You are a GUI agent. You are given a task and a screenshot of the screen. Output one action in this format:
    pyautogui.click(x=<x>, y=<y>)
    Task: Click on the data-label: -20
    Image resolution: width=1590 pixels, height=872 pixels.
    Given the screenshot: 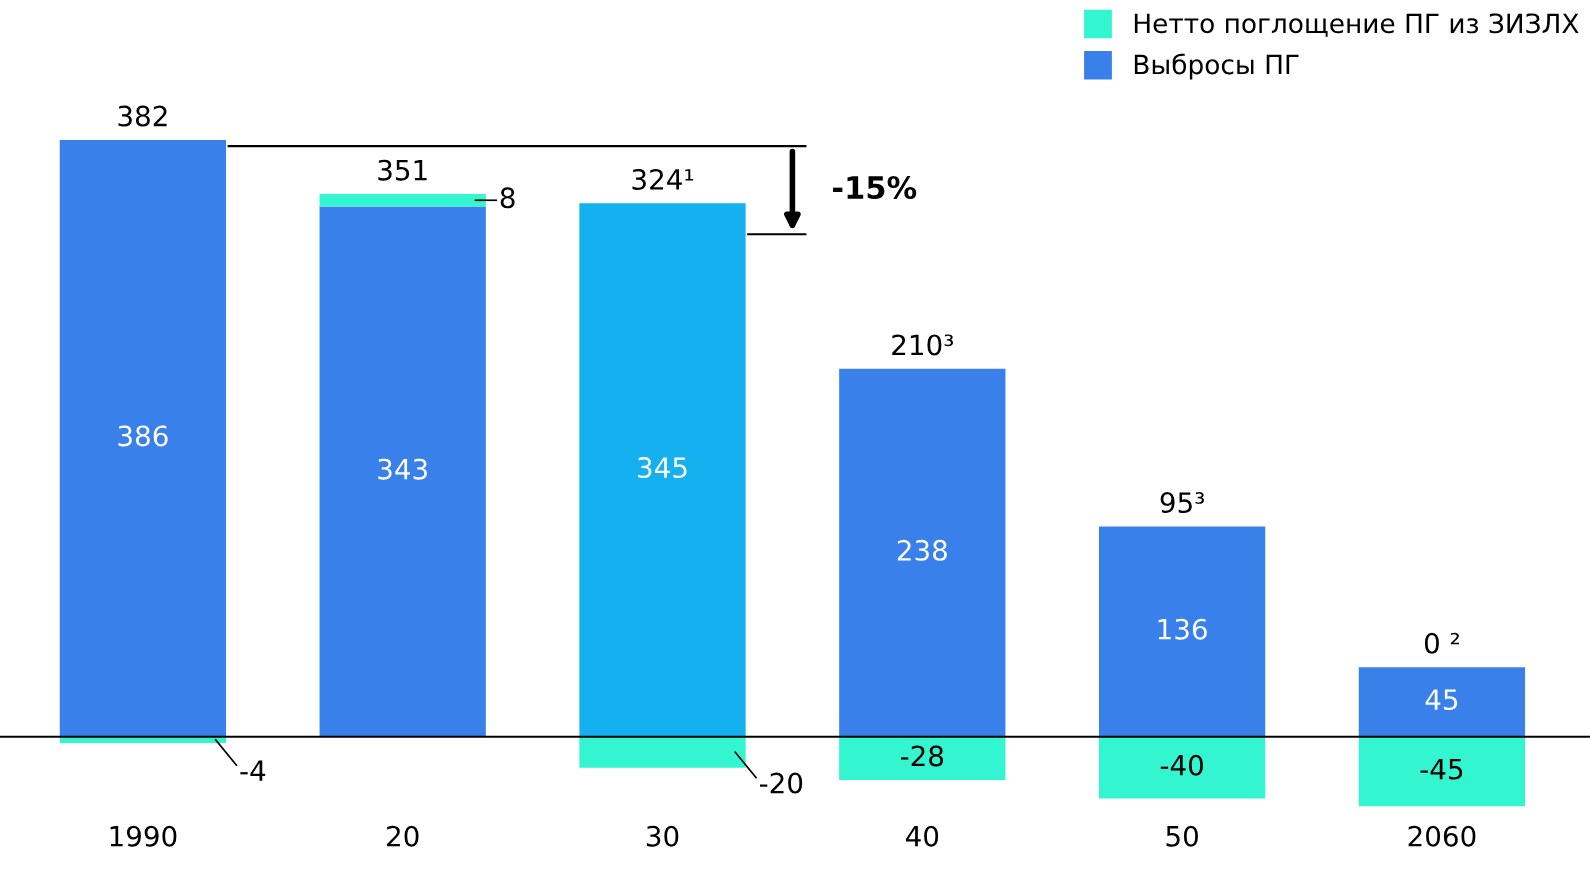 What is the action you would take?
    pyautogui.click(x=781, y=783)
    